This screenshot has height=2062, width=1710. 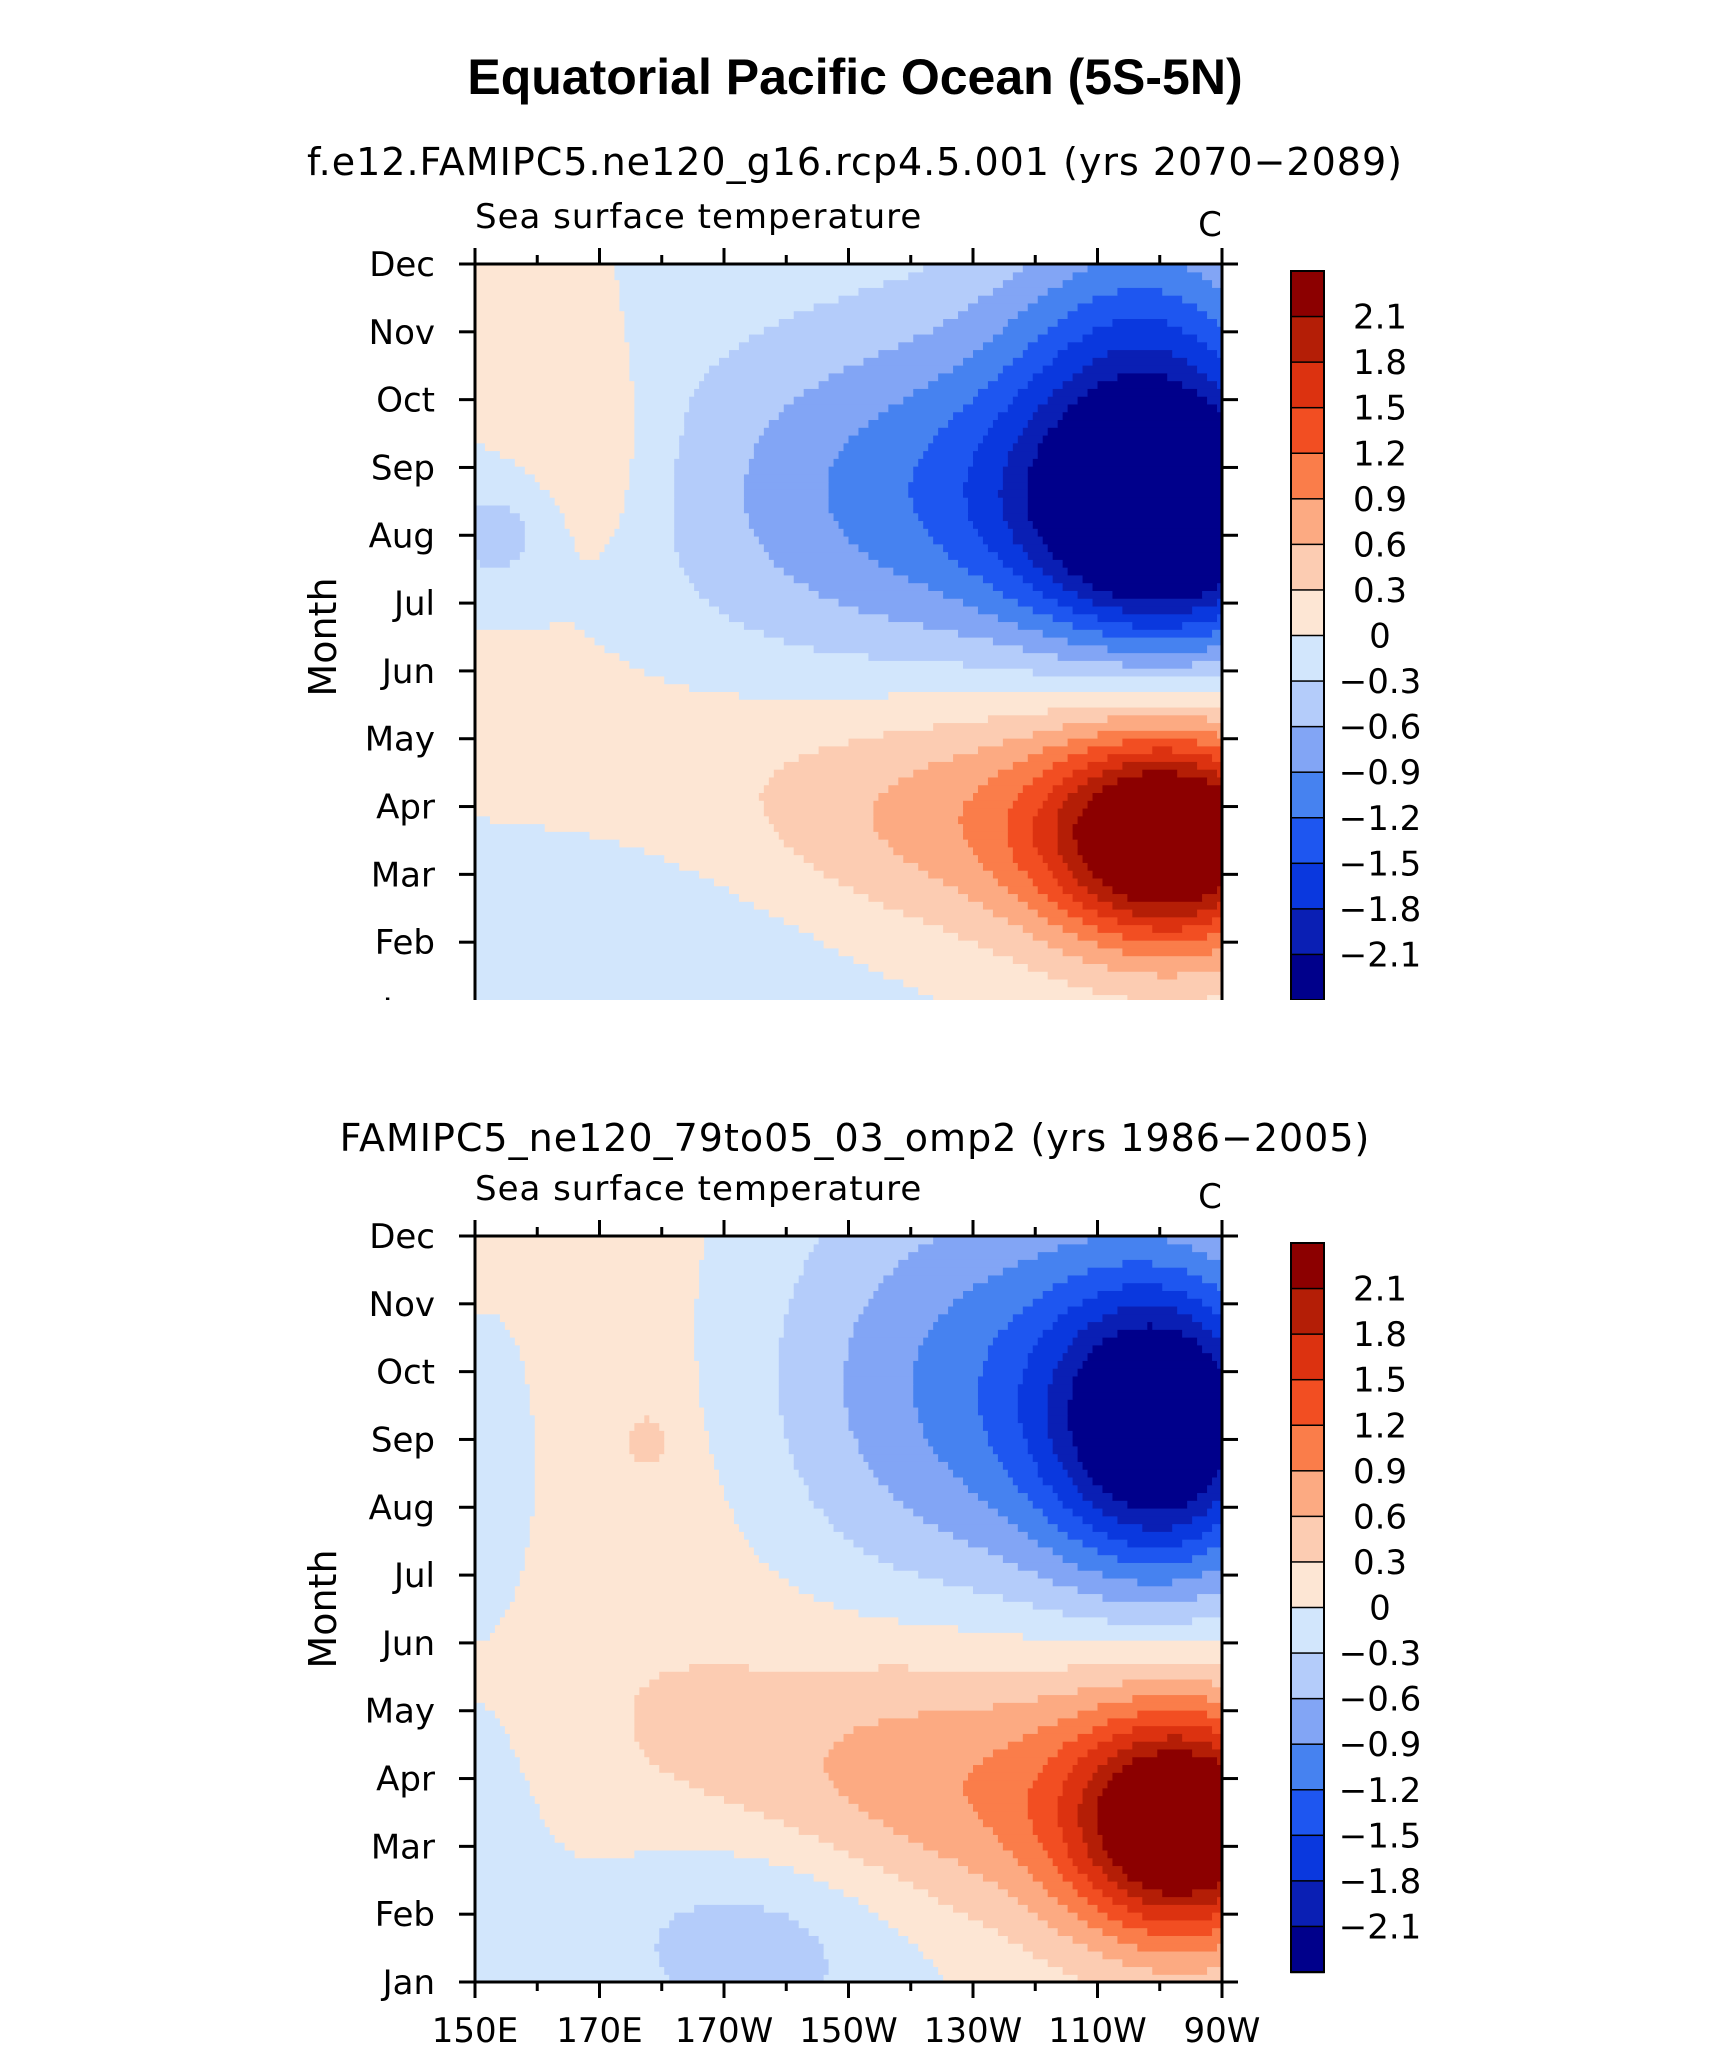 What do you see at coordinates (402, 1237) in the screenshot?
I see `y-tick-label: Dec` at bounding box center [402, 1237].